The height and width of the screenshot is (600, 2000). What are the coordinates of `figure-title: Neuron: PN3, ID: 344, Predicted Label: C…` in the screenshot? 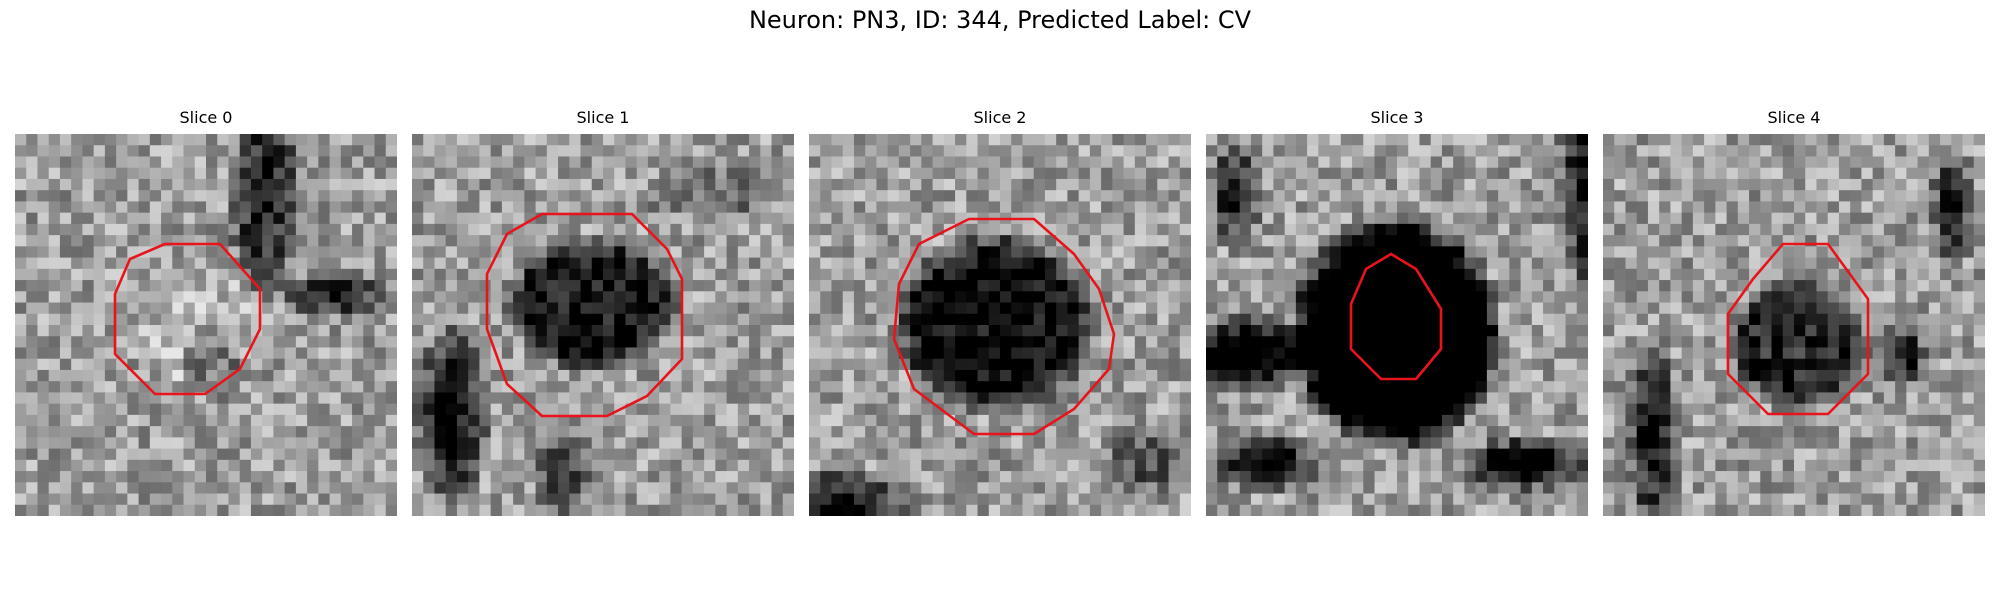 It's located at (1000, 20).